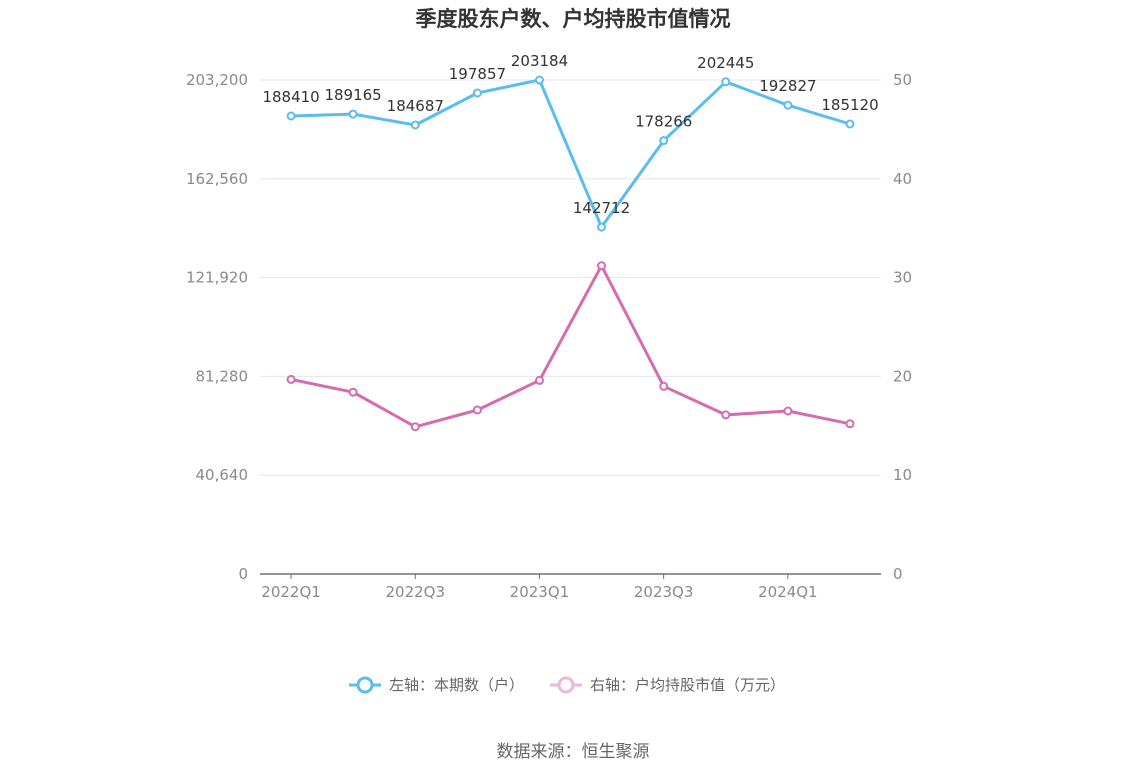 This screenshot has height=776, width=1147. What do you see at coordinates (222, 475) in the screenshot?
I see `y-left-tick-label: 40,640` at bounding box center [222, 475].